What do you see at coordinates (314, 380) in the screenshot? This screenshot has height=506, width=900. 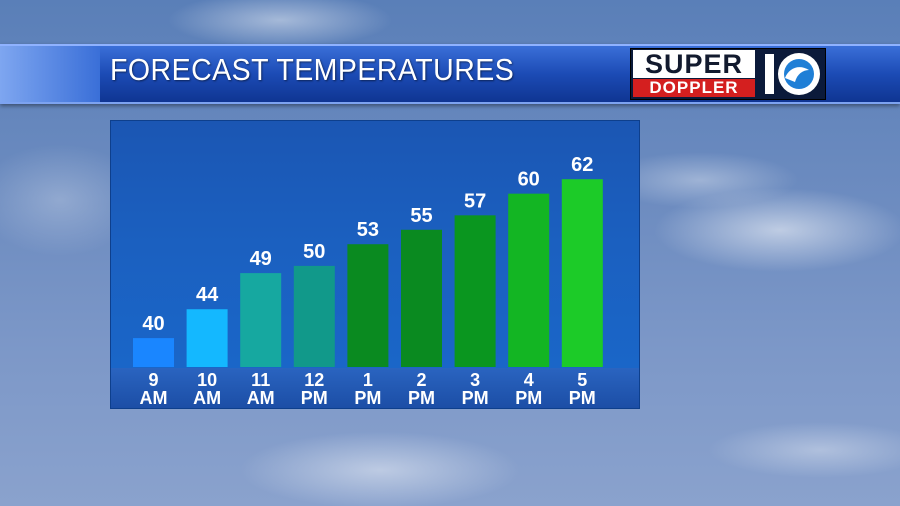 I see `x-tick-label-3-0: 12` at bounding box center [314, 380].